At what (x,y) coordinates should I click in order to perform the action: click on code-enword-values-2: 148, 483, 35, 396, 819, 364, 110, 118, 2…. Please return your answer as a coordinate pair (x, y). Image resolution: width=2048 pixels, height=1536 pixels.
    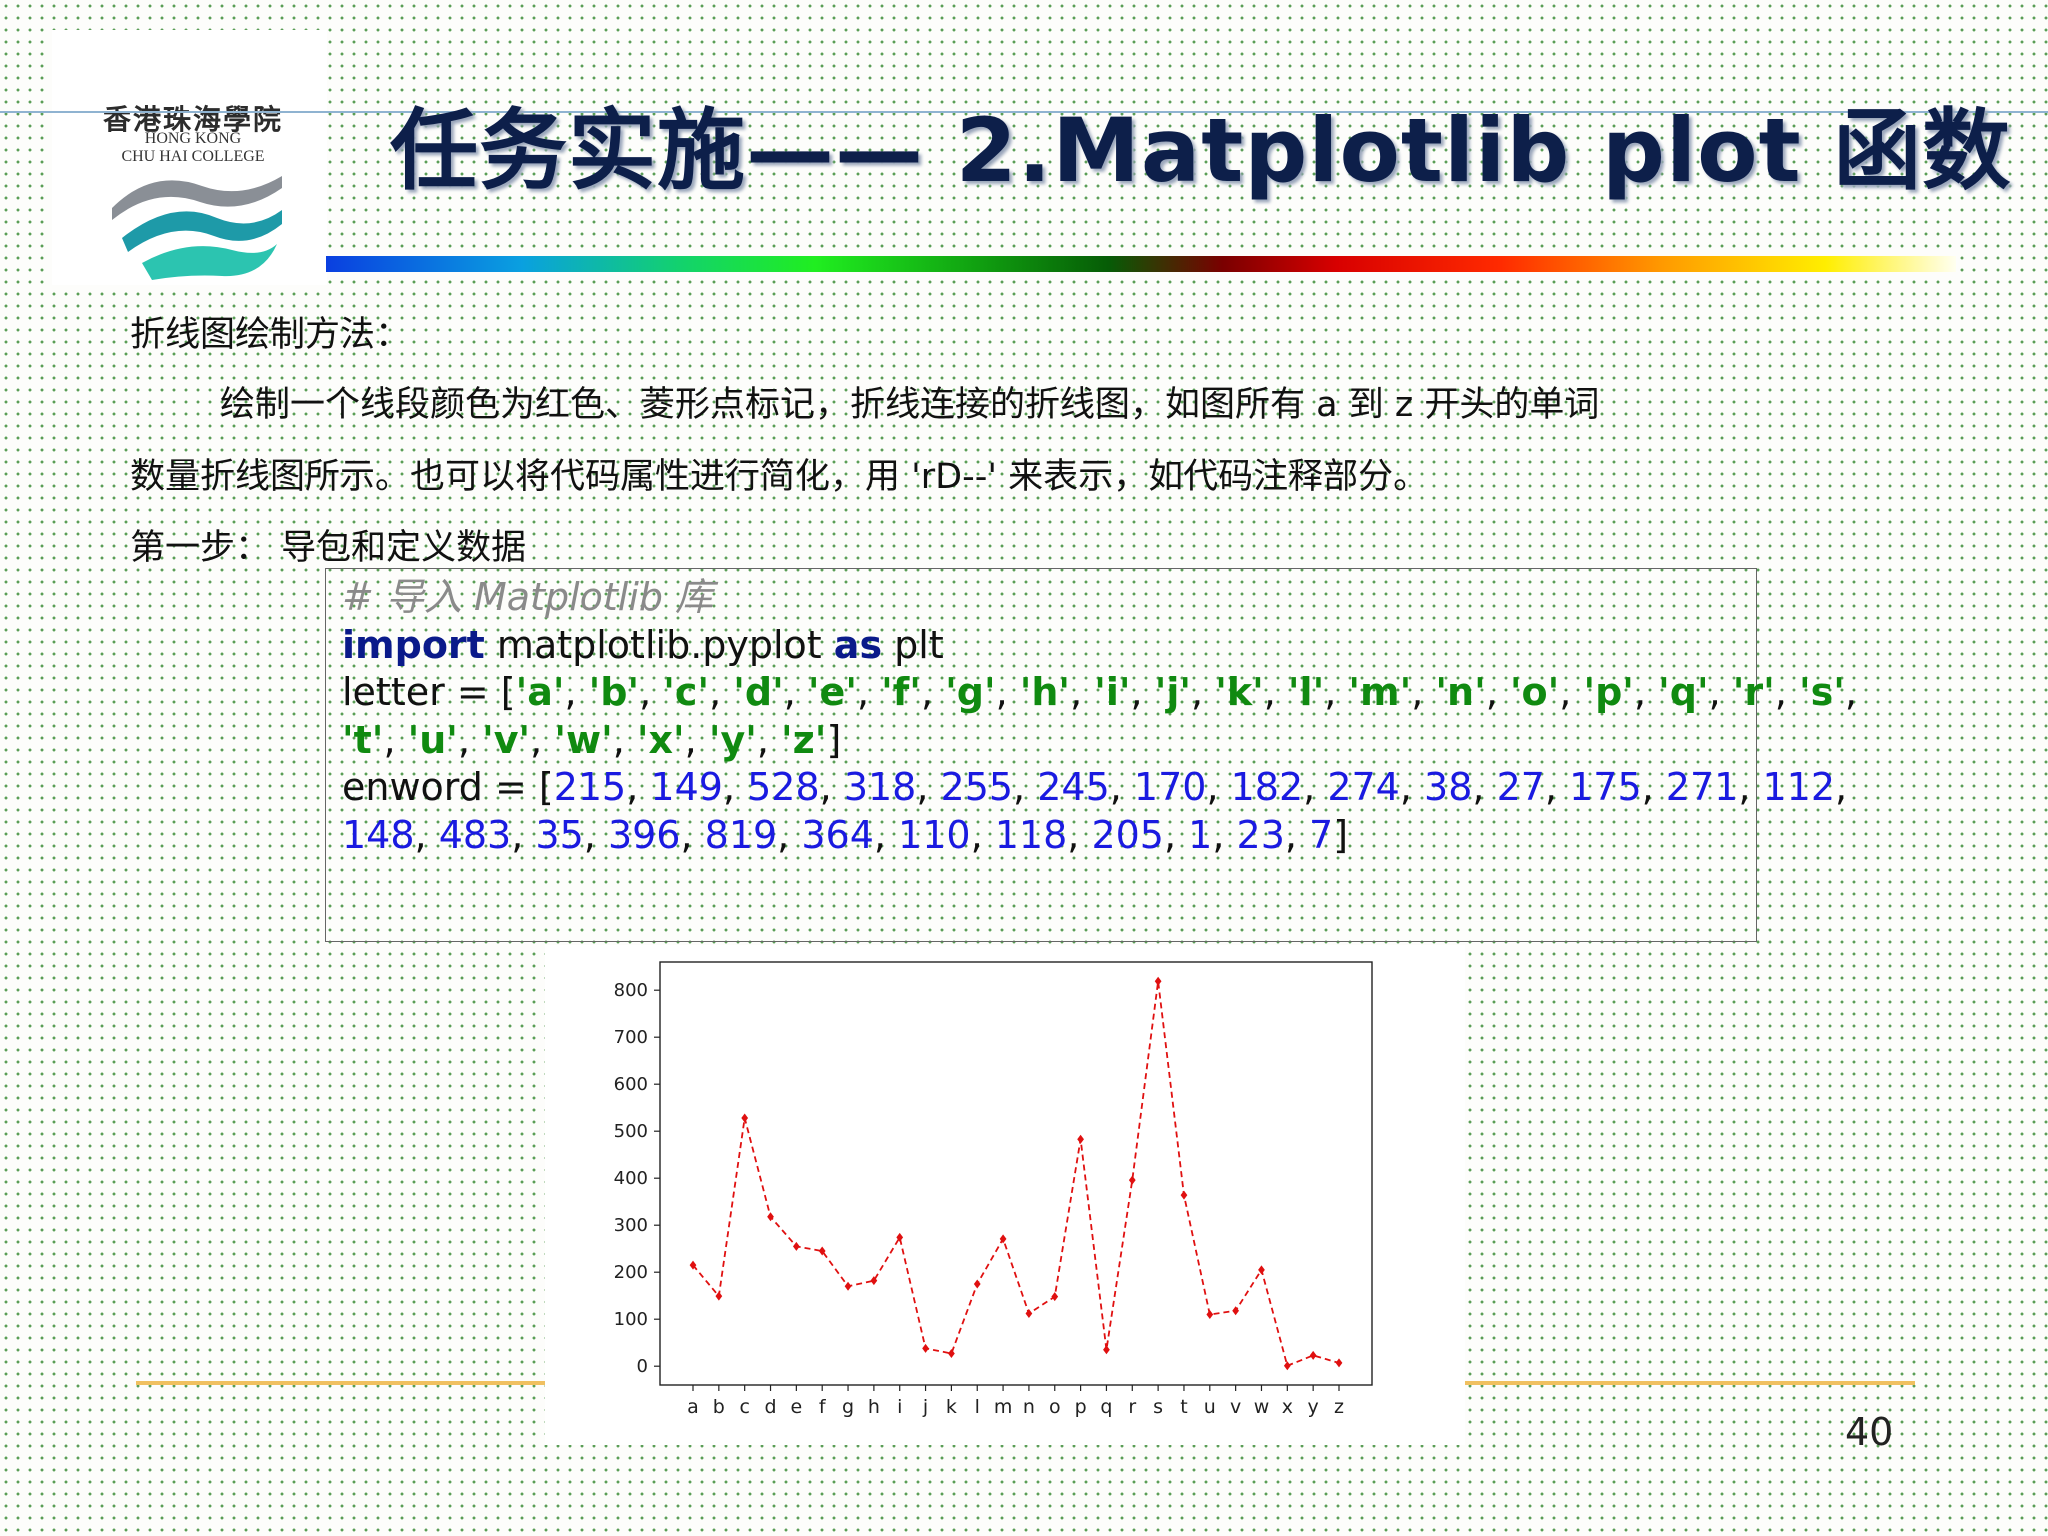
    Looking at the image, I should click on (837, 835).